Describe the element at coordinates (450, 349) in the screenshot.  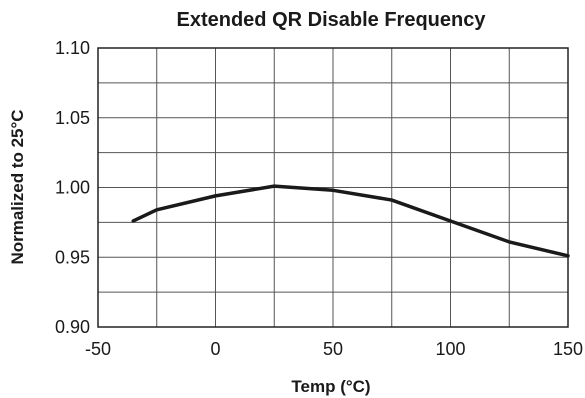
I see `x-tick-label: 100` at that location.